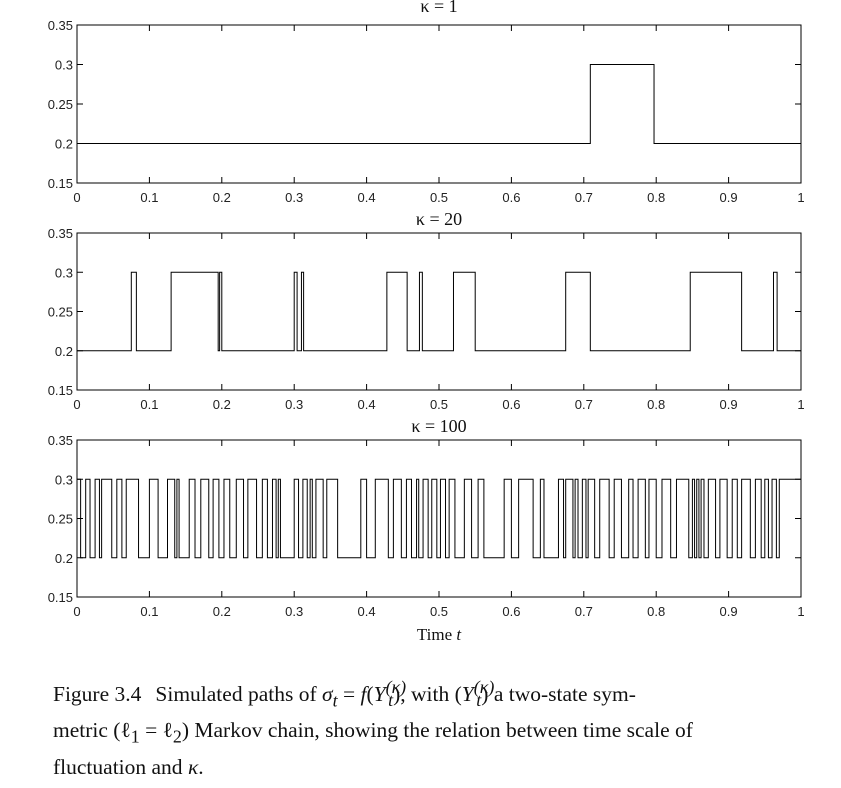 Image resolution: width=841 pixels, height=788 pixels. I want to click on caption-text-2: =, so click(349, 694).